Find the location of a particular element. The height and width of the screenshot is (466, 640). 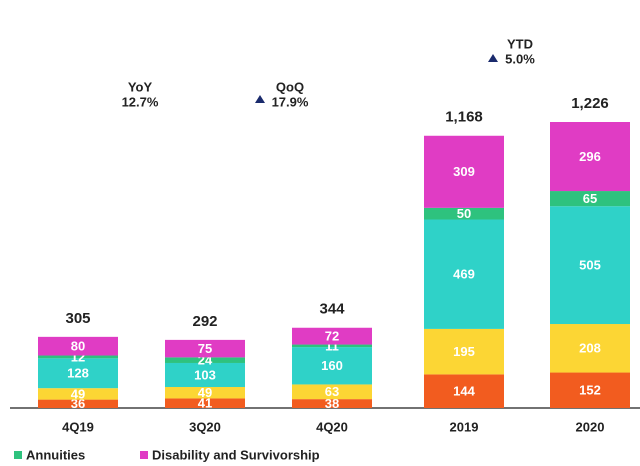

segment-label: 103 is located at coordinates (205, 374).